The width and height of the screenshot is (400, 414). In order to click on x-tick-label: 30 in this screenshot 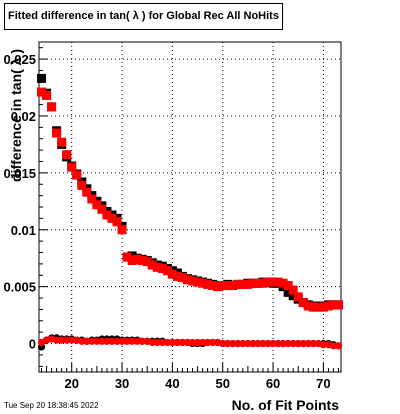, I will do `click(122, 383)`.